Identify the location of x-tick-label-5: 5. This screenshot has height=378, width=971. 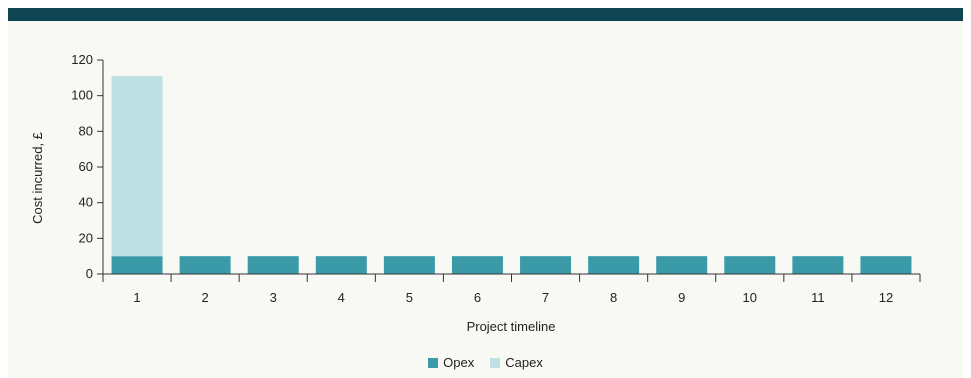
(409, 297).